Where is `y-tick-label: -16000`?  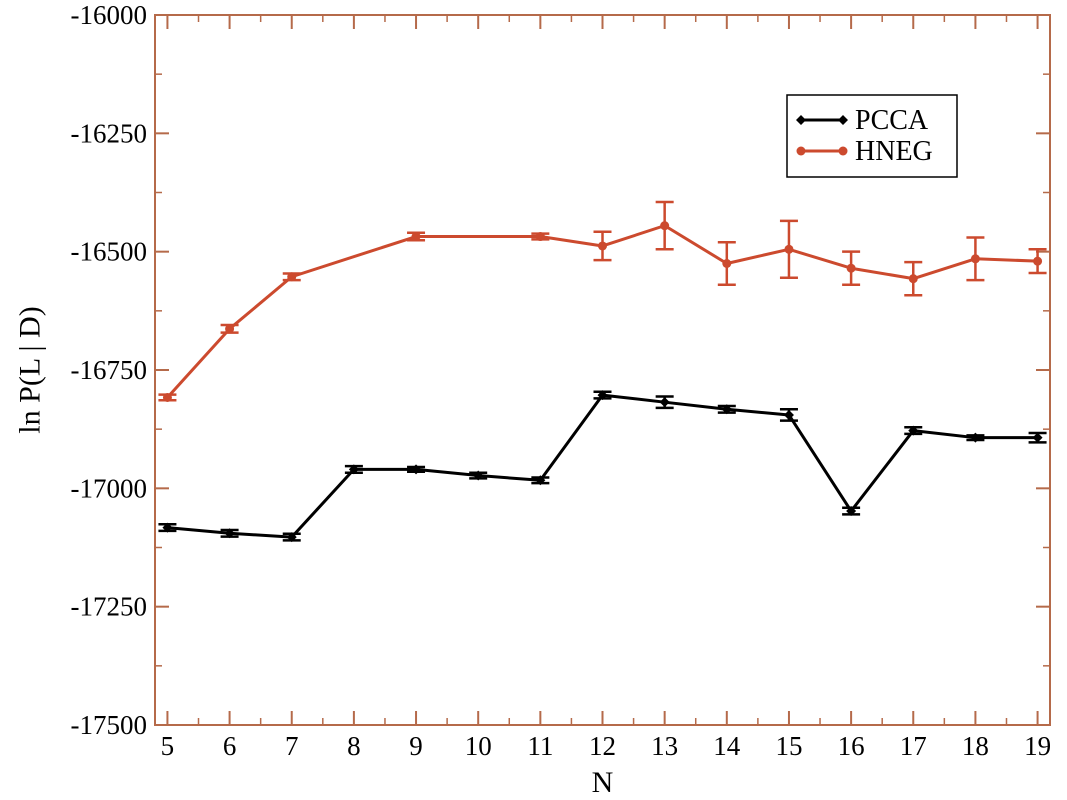
y-tick-label: -16000 is located at coordinates (109, 15).